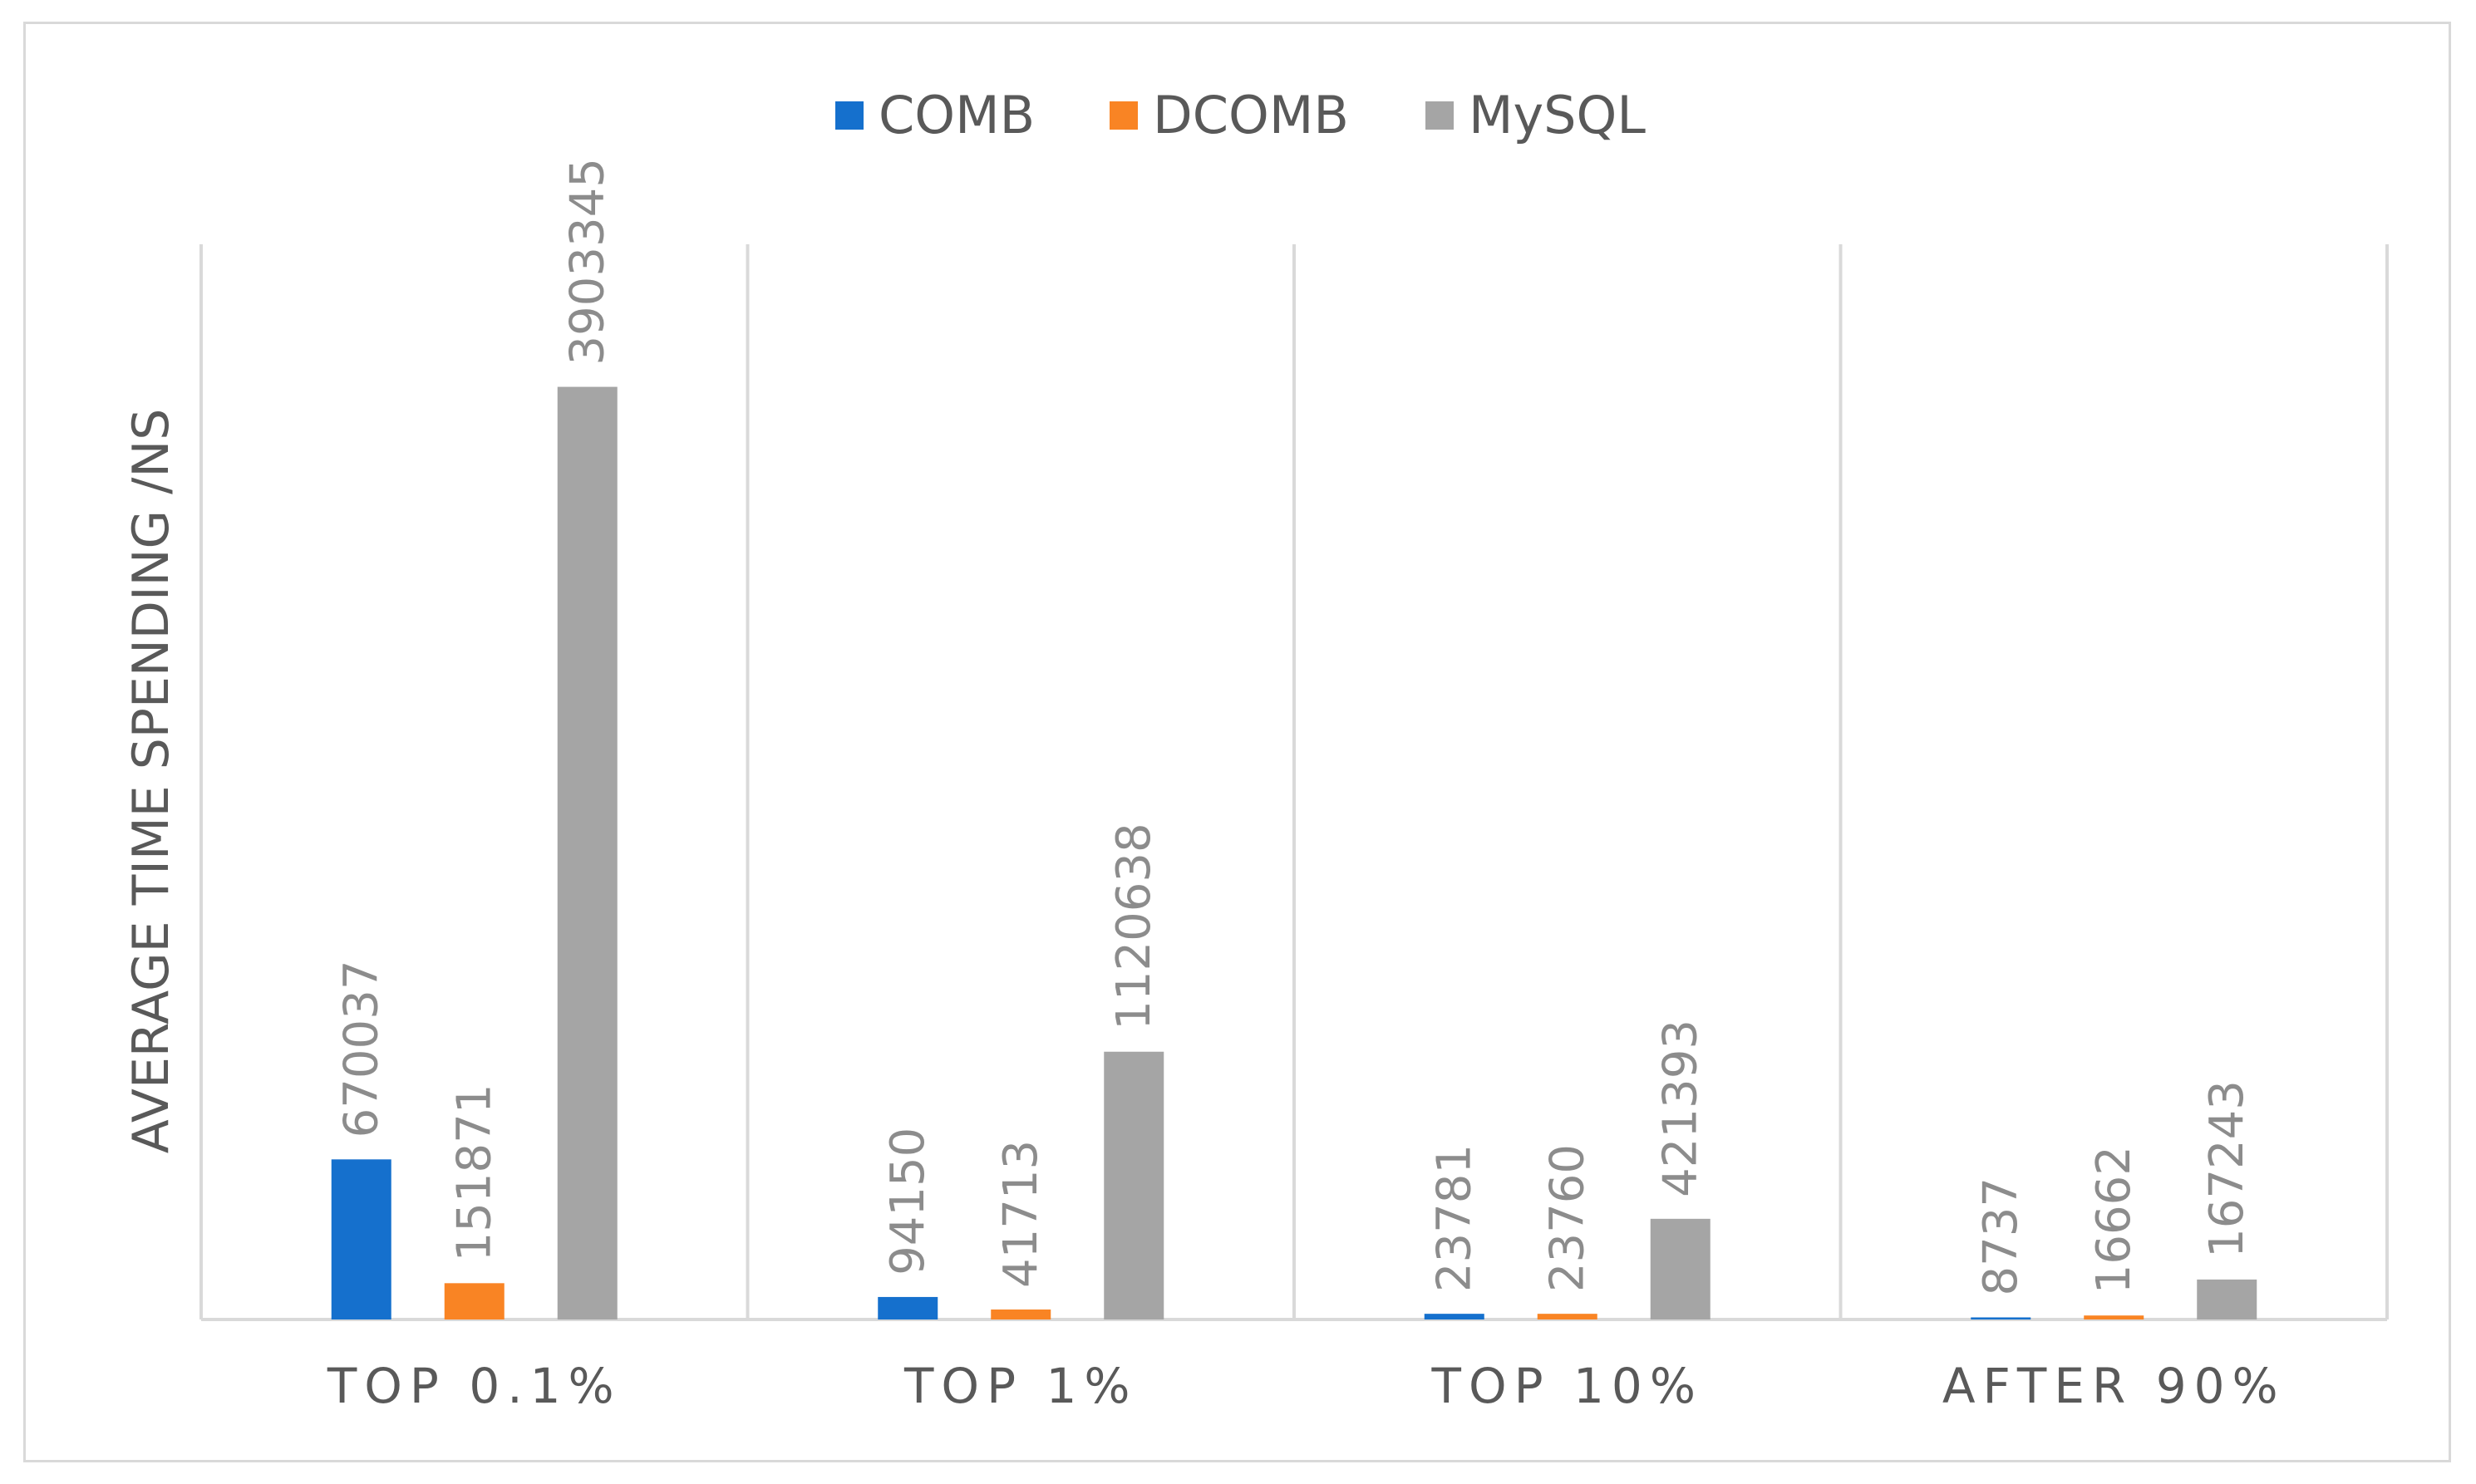  What do you see at coordinates (587, 261) in the screenshot?
I see `data-label-mysql-0: 3903345` at bounding box center [587, 261].